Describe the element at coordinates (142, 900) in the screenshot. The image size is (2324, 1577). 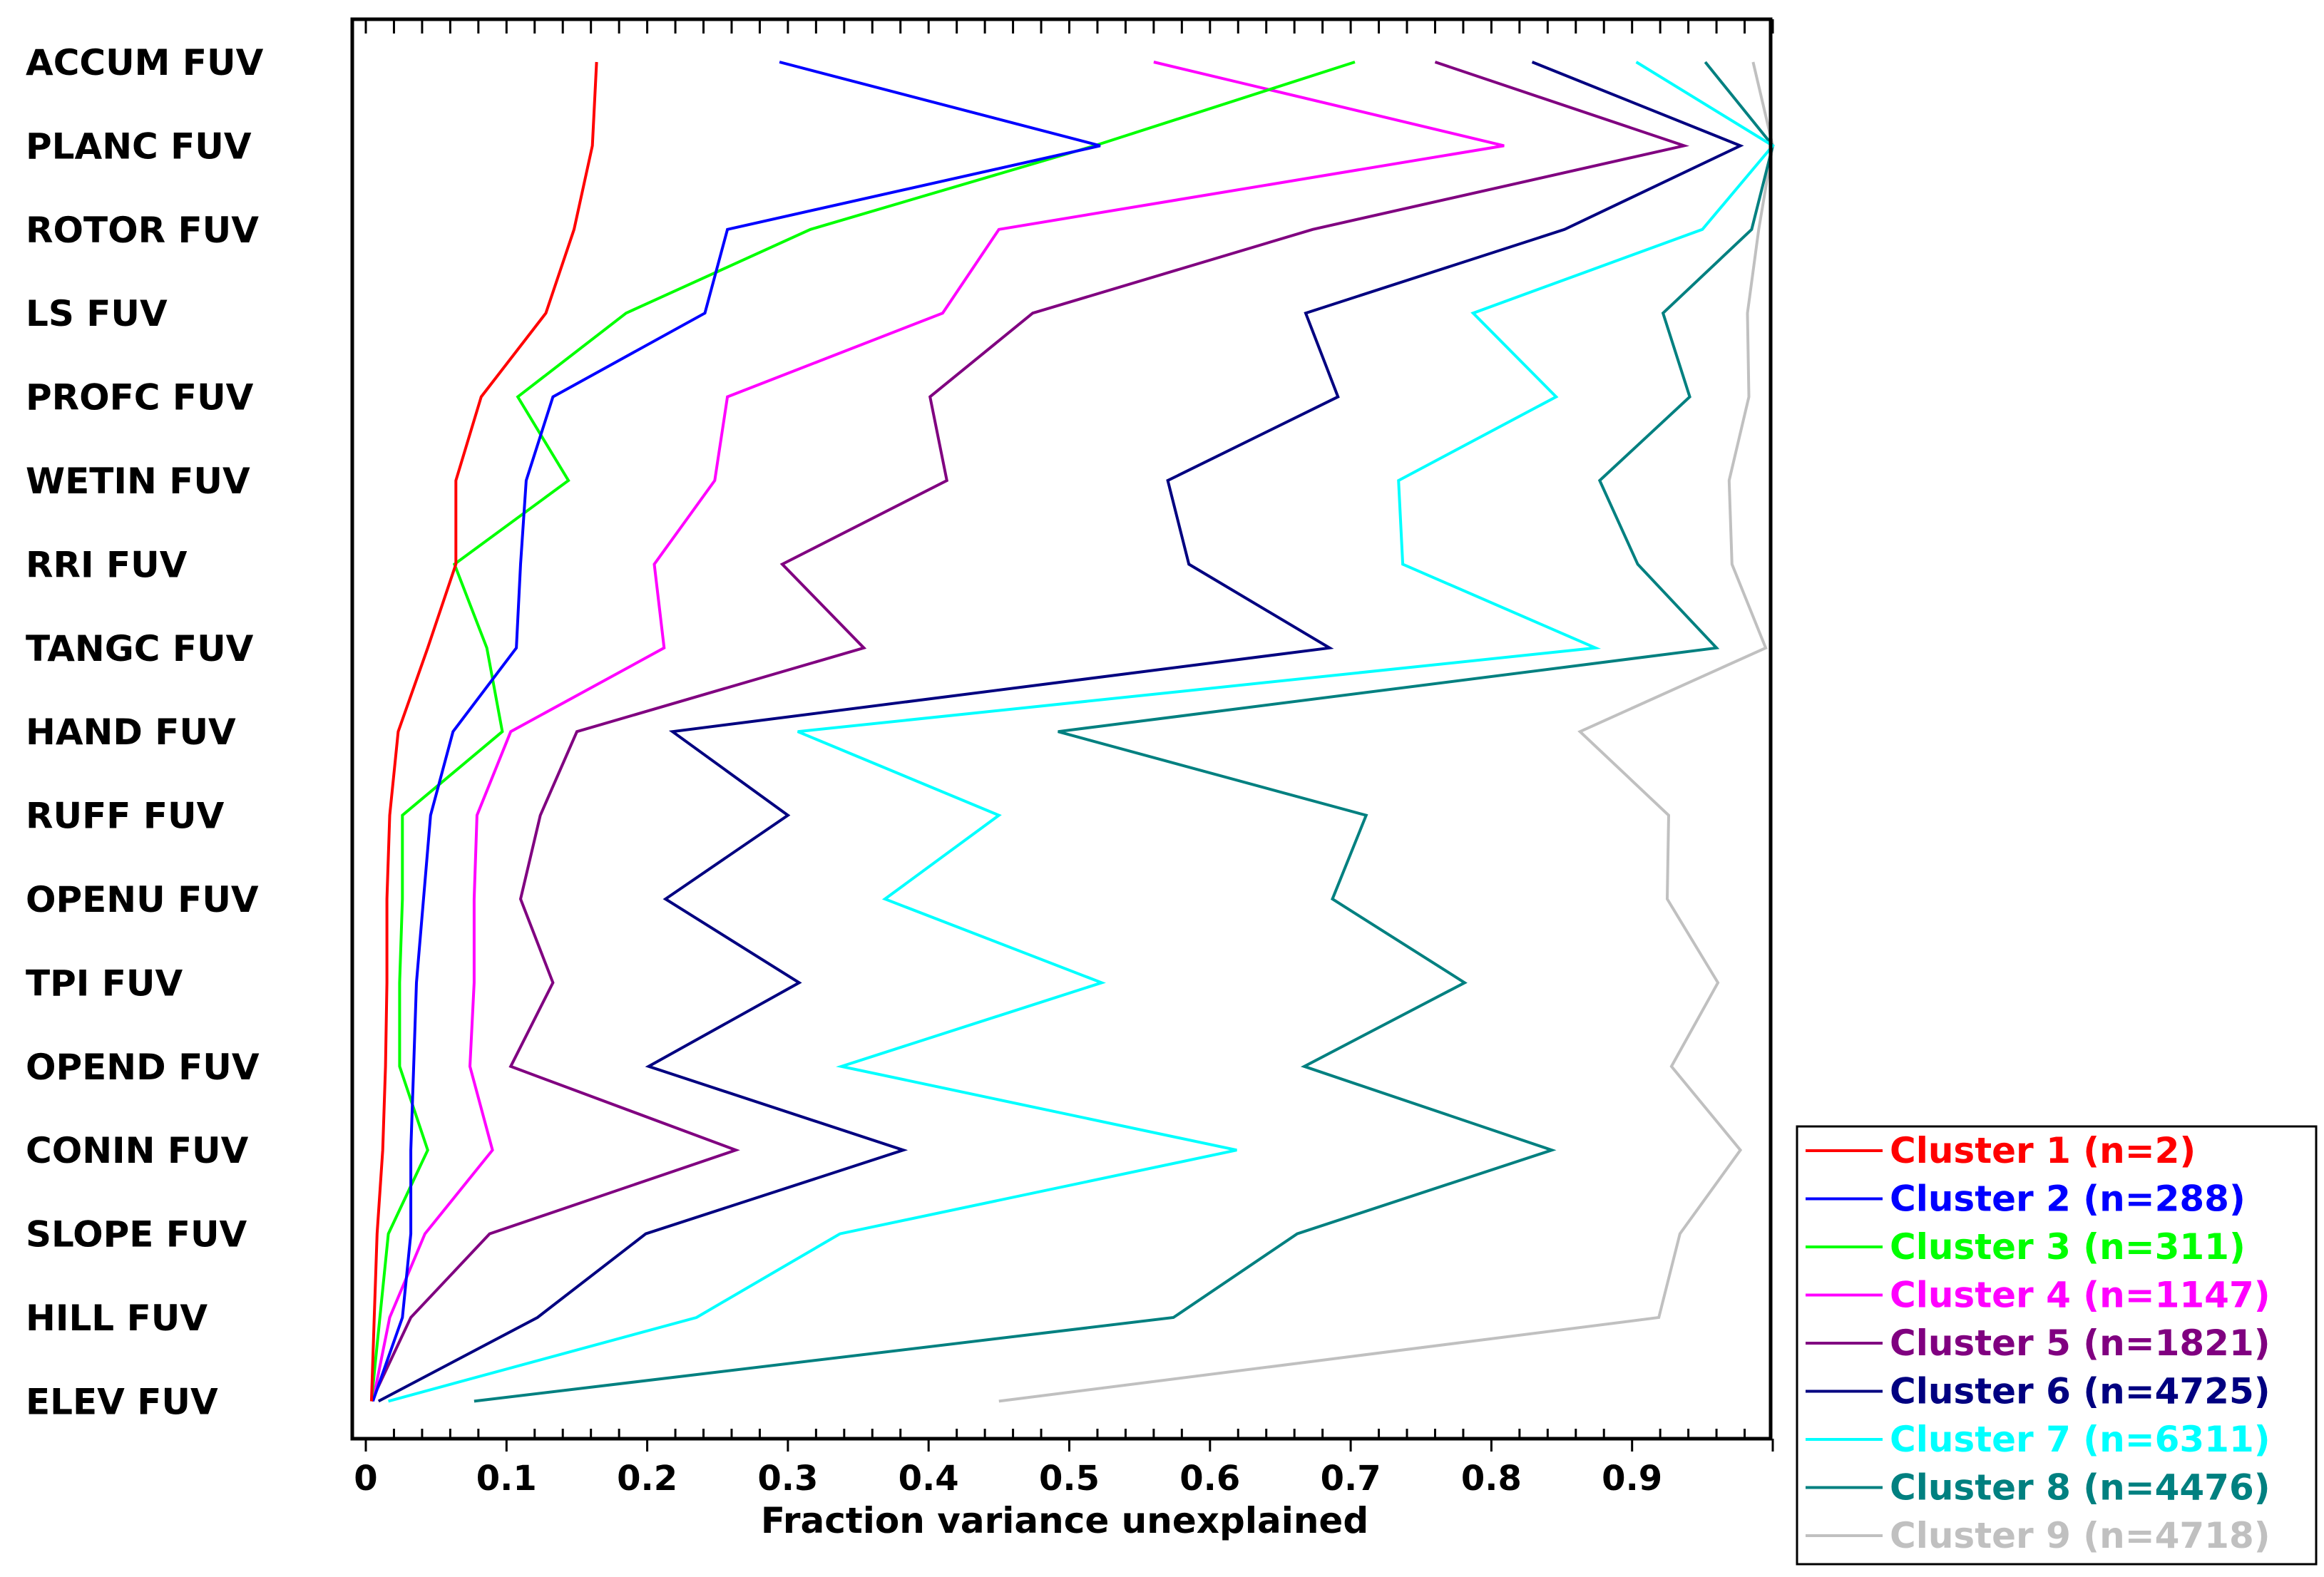
I see `category-label: OPENU FUV` at that location.